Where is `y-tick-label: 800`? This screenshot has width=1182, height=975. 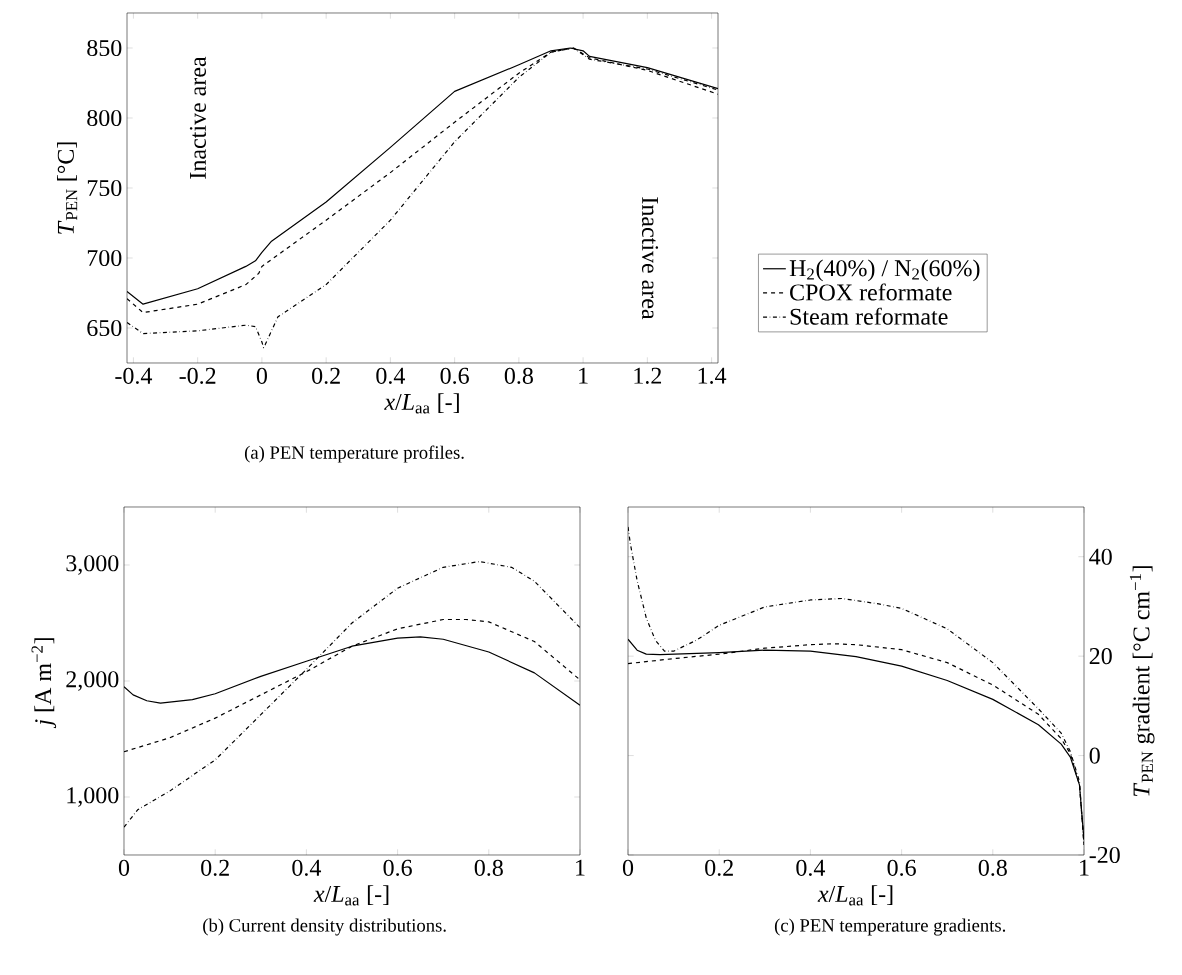
y-tick-label: 800 is located at coordinates (104, 118).